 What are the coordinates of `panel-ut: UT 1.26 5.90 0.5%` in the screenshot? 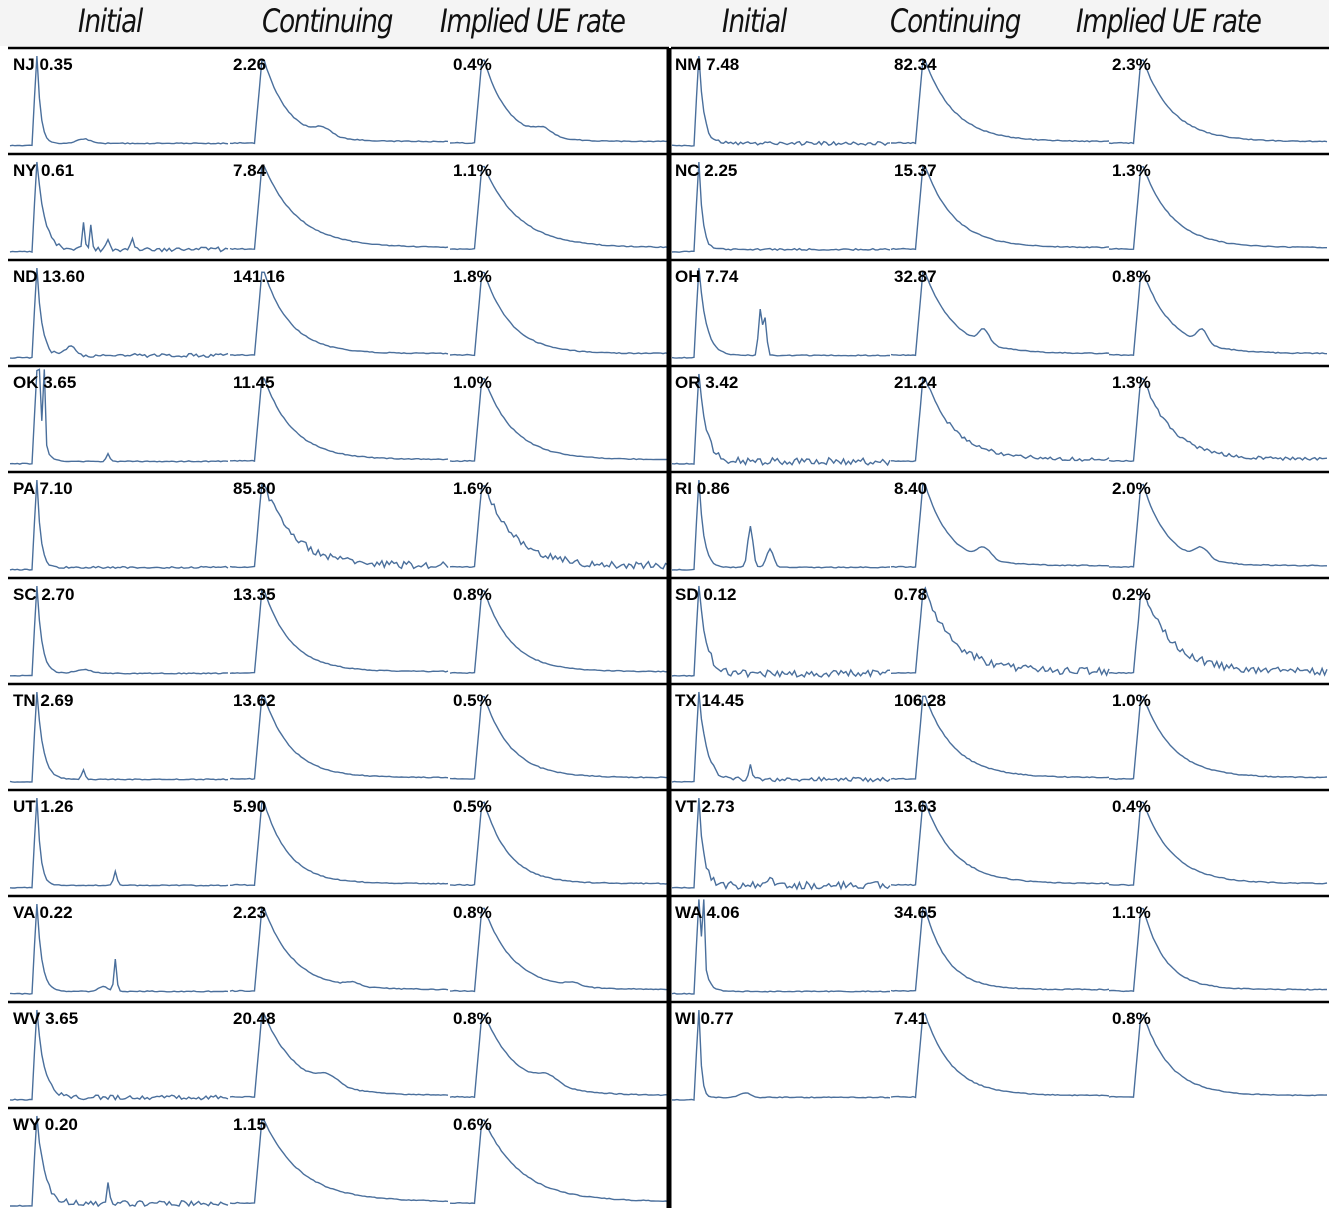 It's located at (338, 838).